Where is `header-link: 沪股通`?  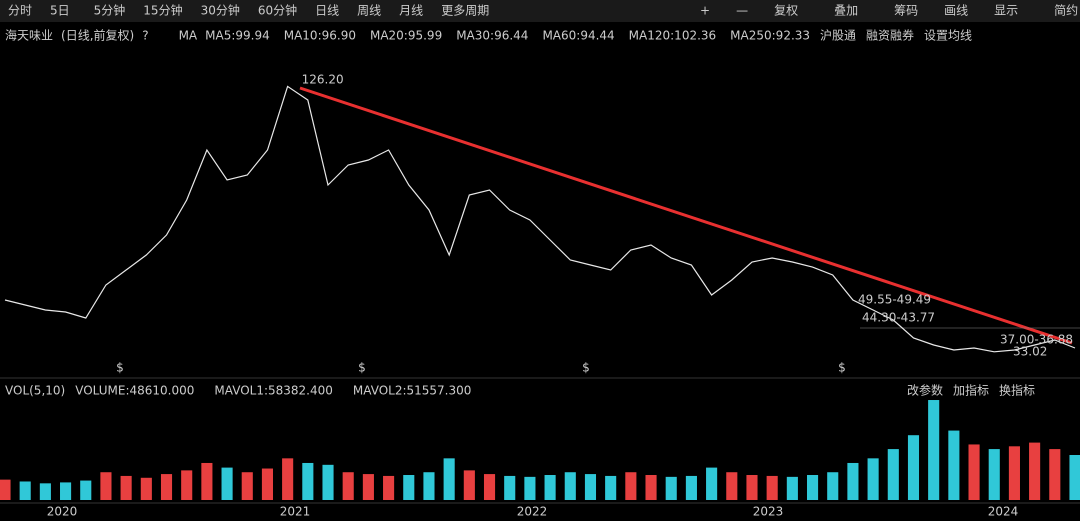 header-link: 沪股通 is located at coordinates (838, 36).